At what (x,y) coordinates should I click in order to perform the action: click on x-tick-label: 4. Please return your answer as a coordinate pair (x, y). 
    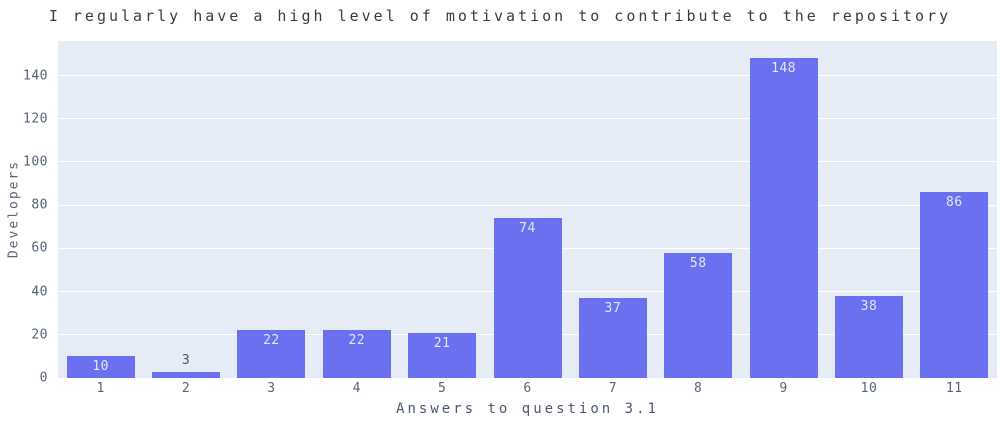
    Looking at the image, I should click on (356, 388).